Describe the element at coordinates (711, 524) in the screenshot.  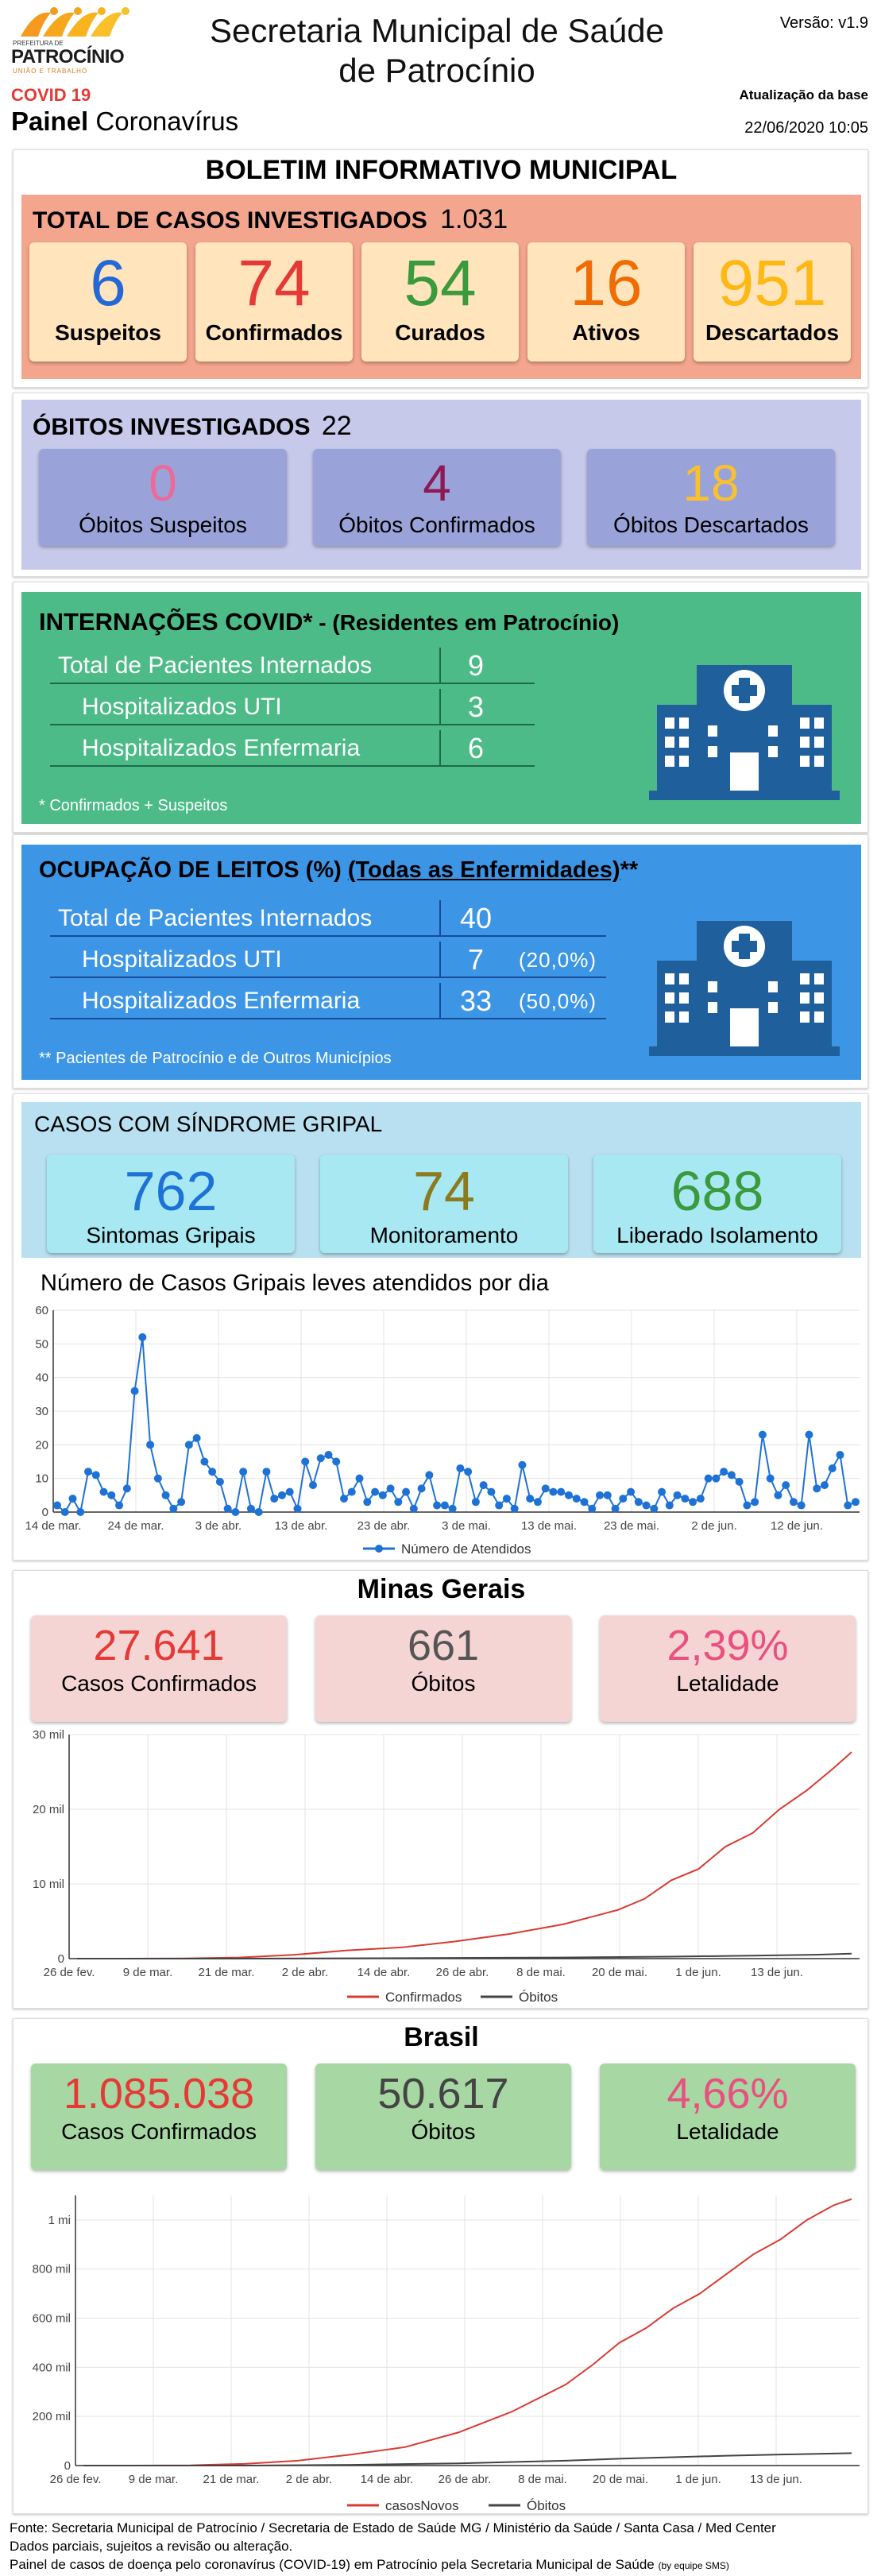
I see `card-label: Óbitos Descartados` at that location.